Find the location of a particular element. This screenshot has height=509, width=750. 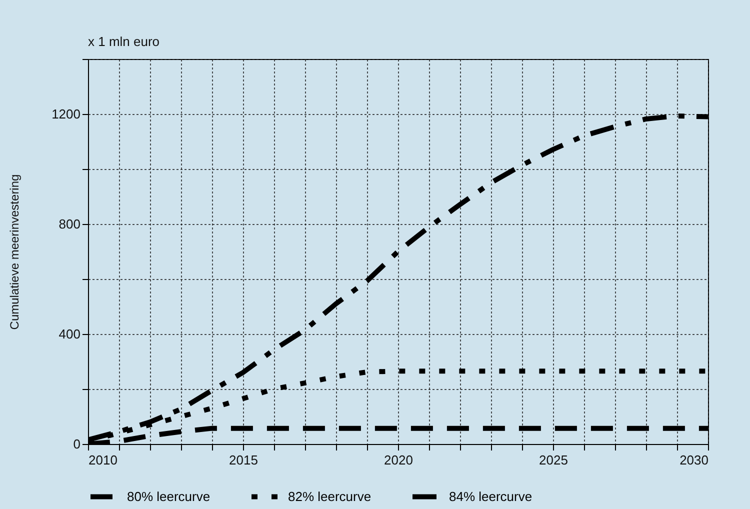

x-tick-label: 2020 is located at coordinates (398, 460).